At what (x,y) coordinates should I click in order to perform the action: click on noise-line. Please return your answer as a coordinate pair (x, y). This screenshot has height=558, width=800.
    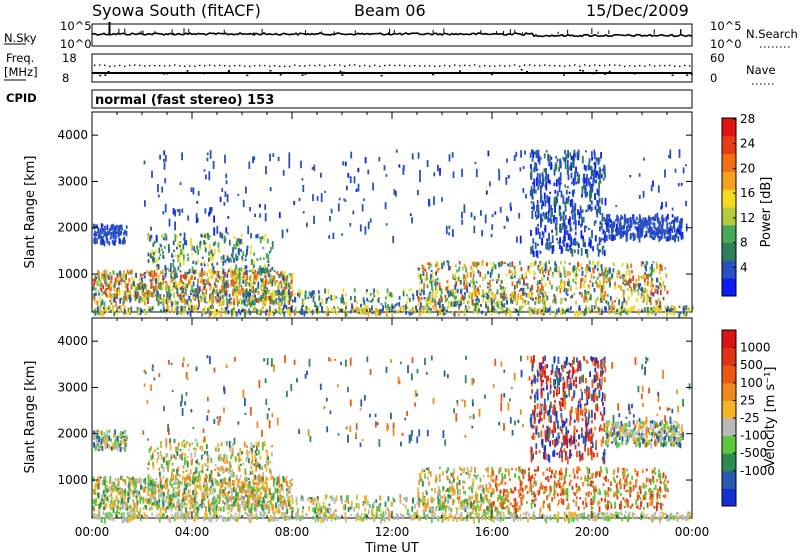
    Looking at the image, I should click on (392, 35).